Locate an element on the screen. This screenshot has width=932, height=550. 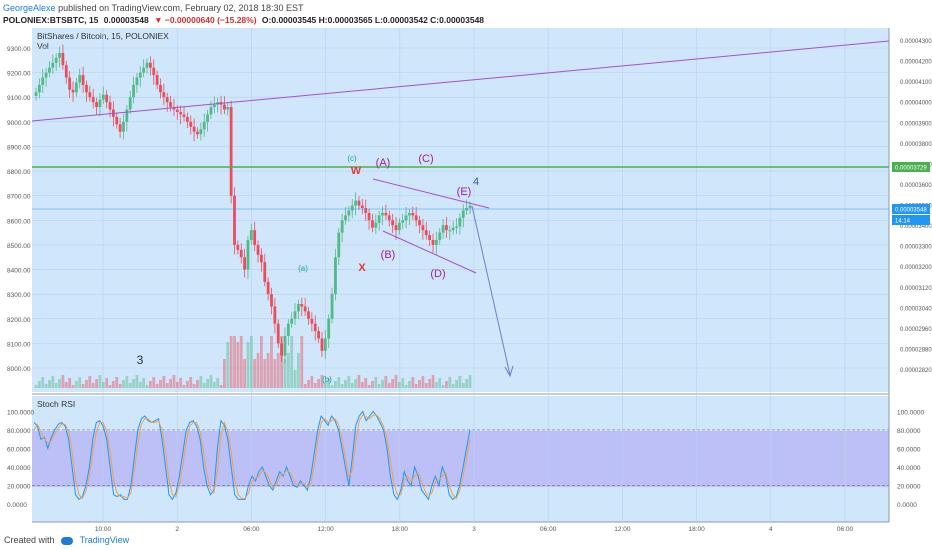
time-tick: 10:00 is located at coordinates (103, 529).